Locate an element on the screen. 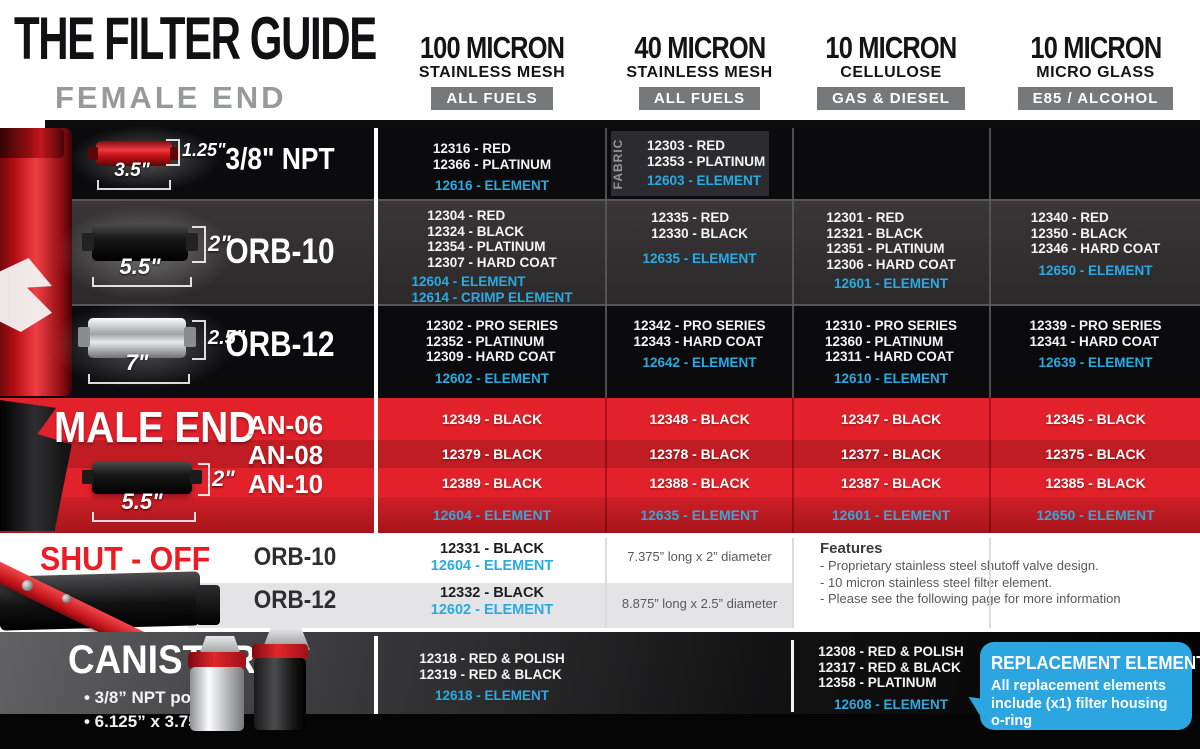  orb10-filter-photo is located at coordinates (140, 242).